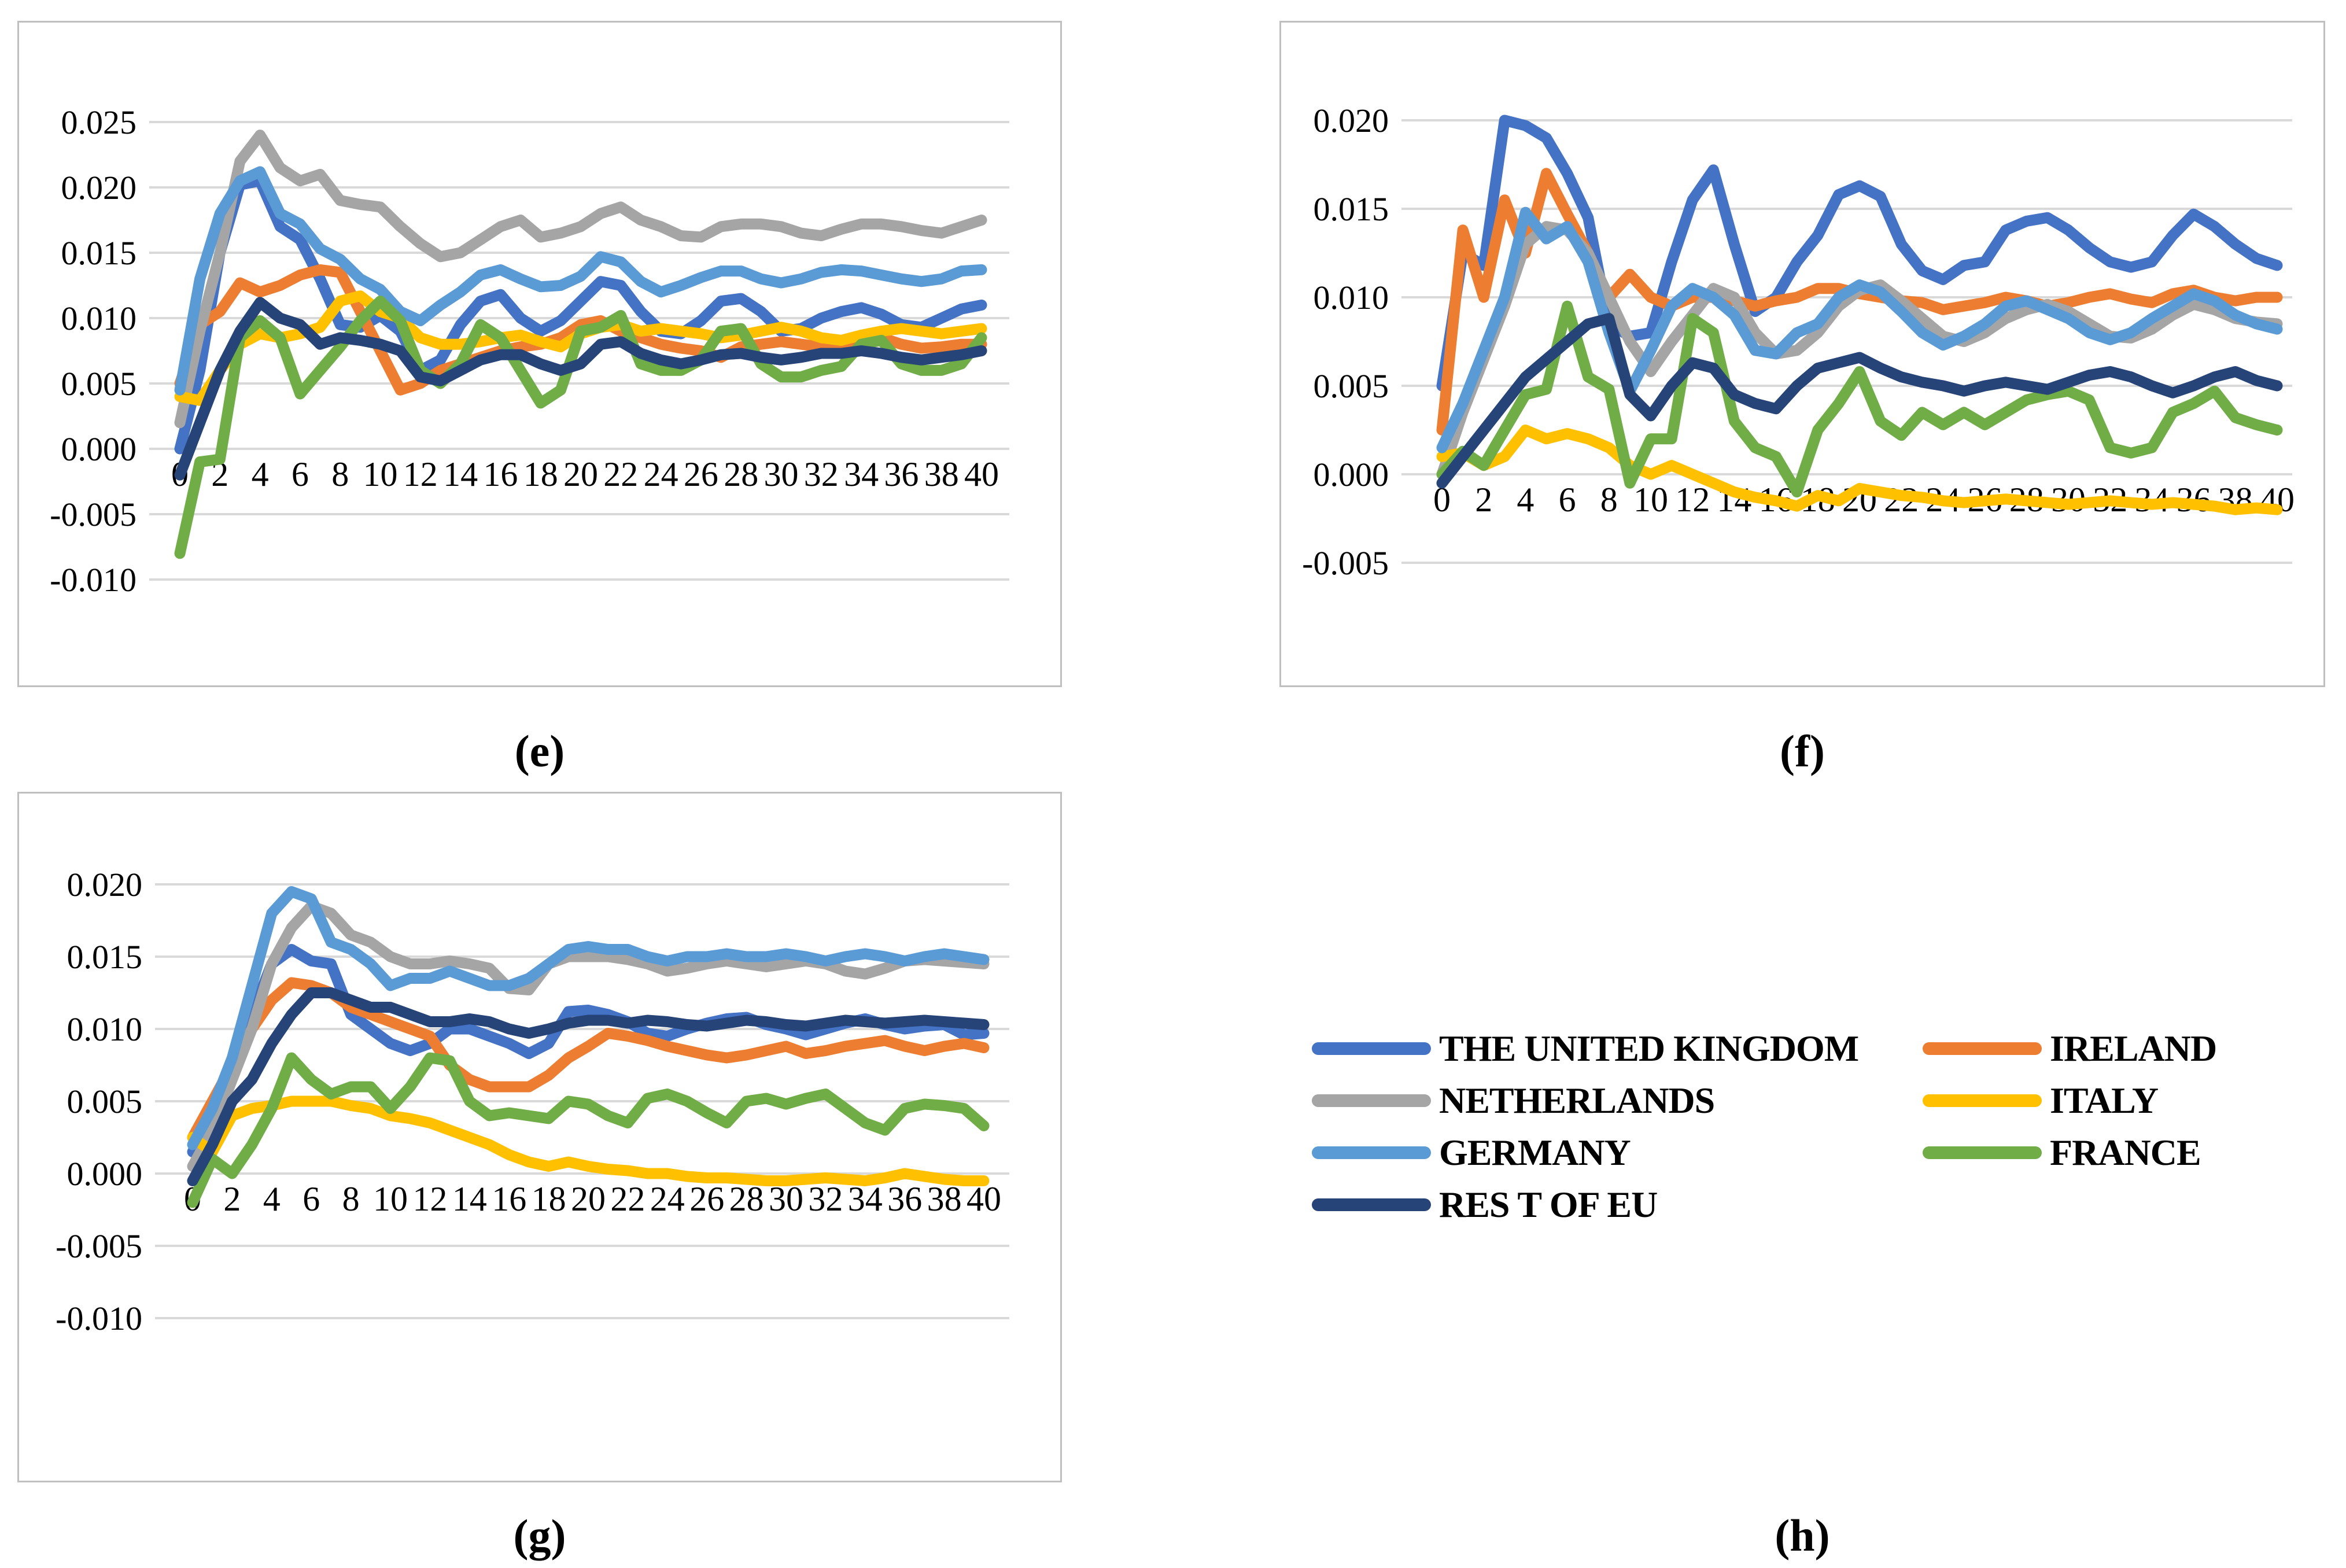 This screenshot has height=1568, width=2346. What do you see at coordinates (2125, 1152) in the screenshot?
I see `legend-label-france: FRANCE` at bounding box center [2125, 1152].